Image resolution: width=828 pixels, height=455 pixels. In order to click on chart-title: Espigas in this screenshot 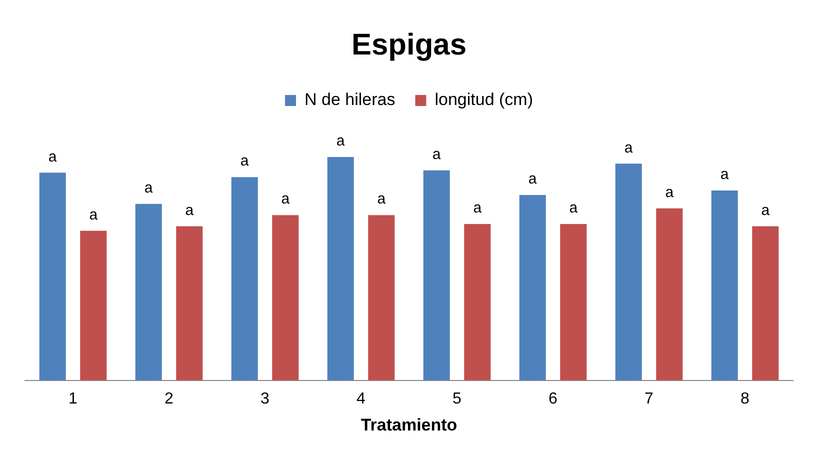, I will do `click(409, 45)`.